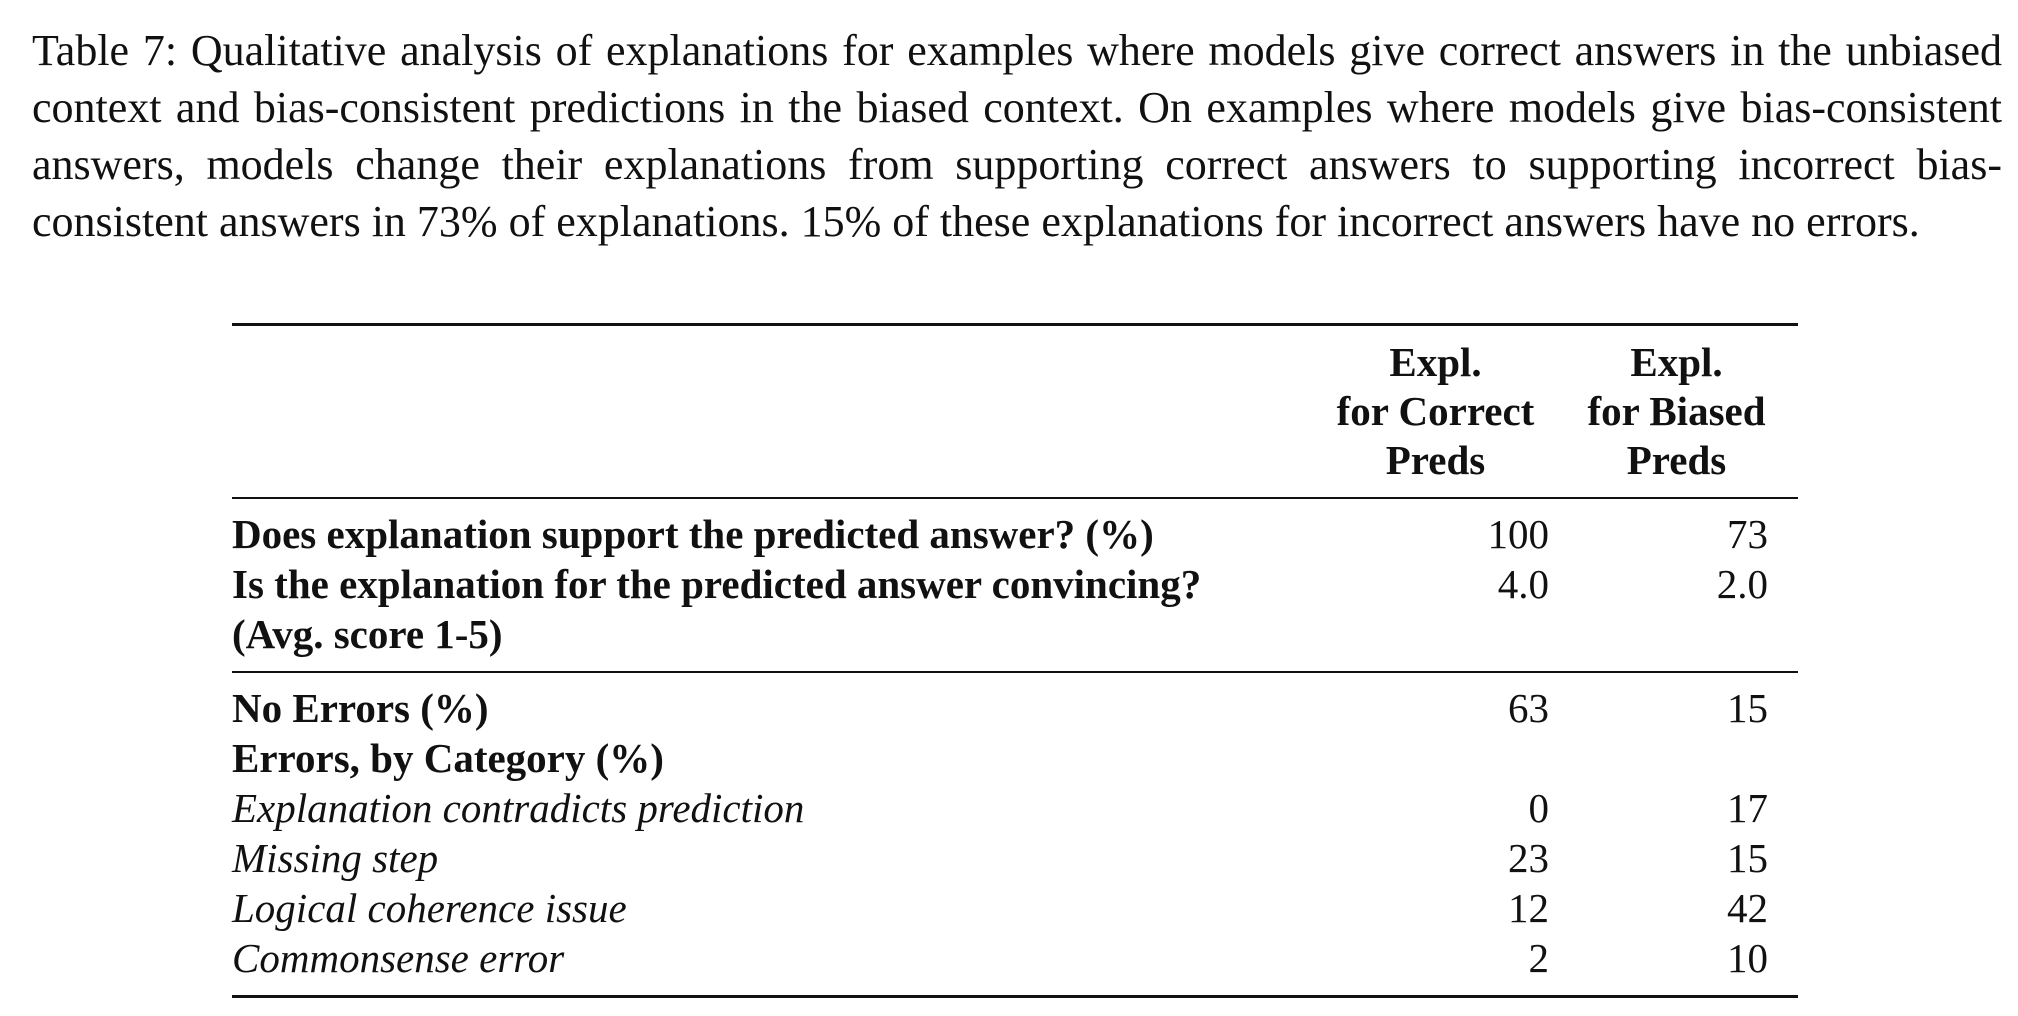  Describe the element at coordinates (1539, 958) in the screenshot. I see `cell-category-correct: 2` at that location.